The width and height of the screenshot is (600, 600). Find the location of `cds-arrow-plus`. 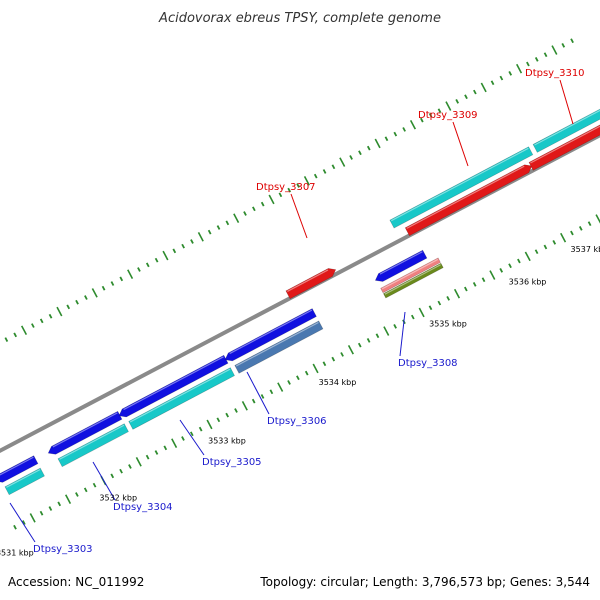

cds-arrow-plus is located at coordinates (311, 284).